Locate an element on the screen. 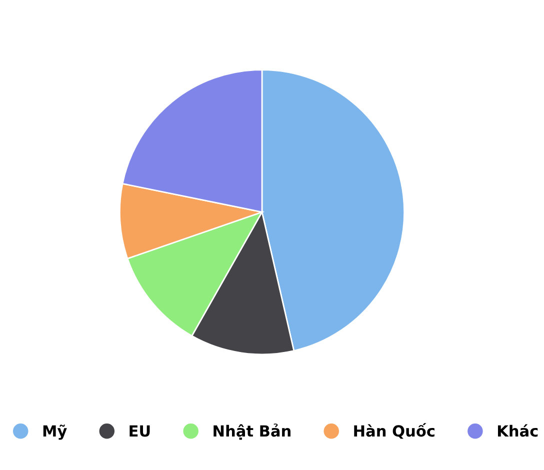  legend-label: Khác is located at coordinates (518, 430).